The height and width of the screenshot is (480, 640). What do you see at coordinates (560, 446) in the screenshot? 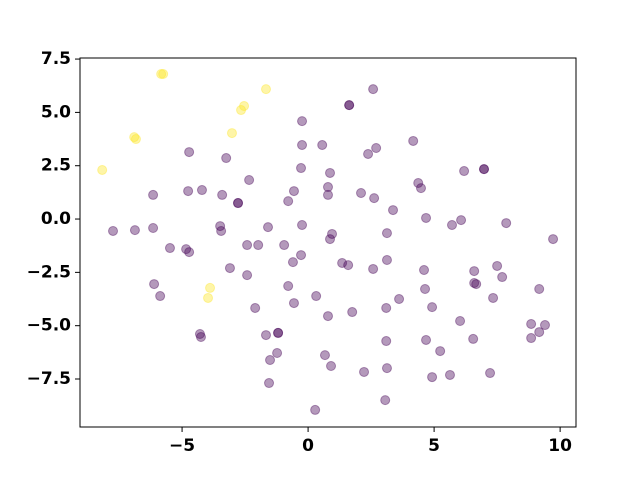
I see `x-tick-label: 10` at bounding box center [560, 446].